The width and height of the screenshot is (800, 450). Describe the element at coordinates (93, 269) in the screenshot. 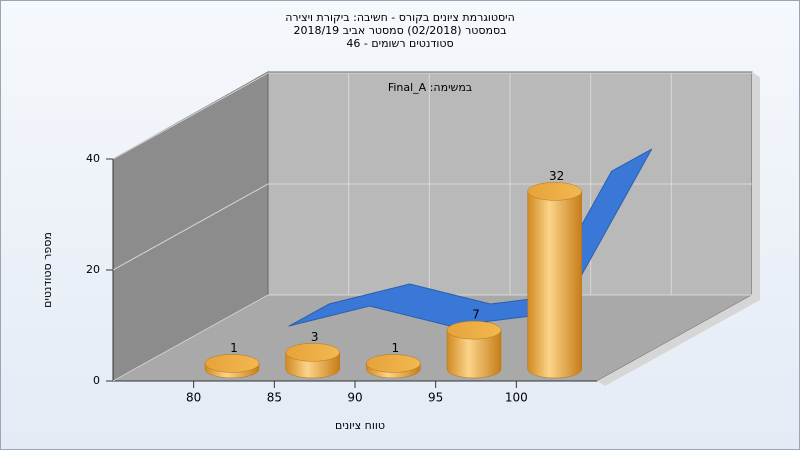

I see `y-tick-label: 20` at that location.